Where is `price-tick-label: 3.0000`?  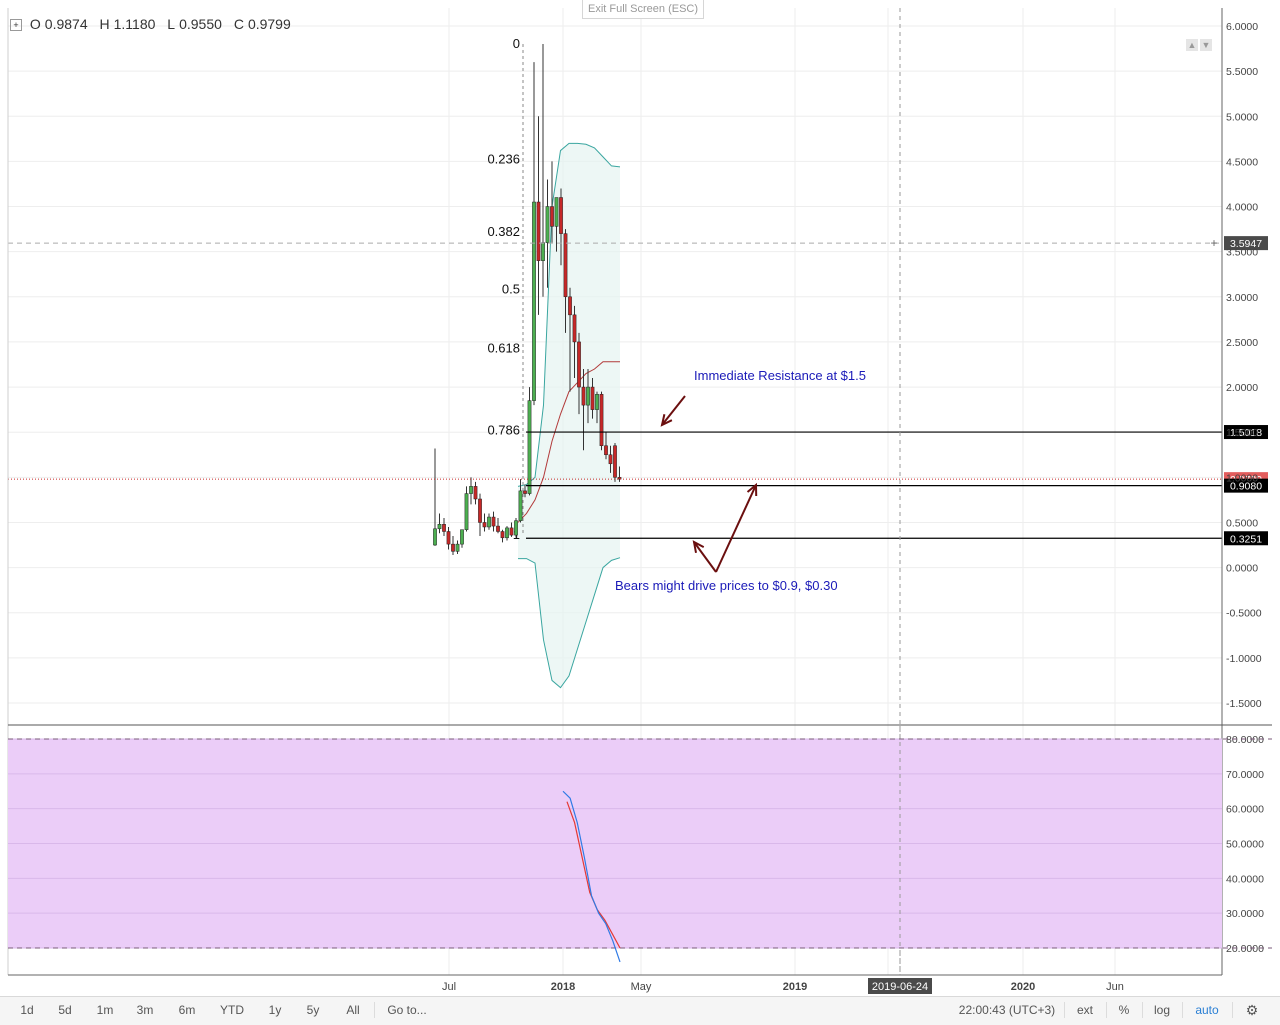
price-tick-label: 3.0000 is located at coordinates (1242, 298).